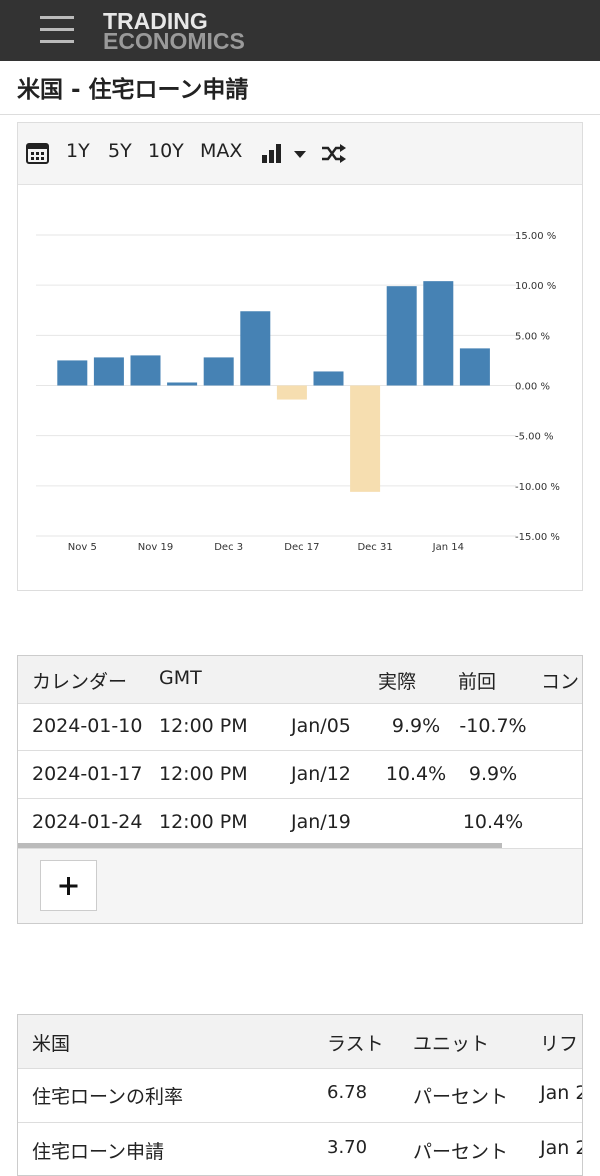 This screenshot has width=600, height=1176. Describe the element at coordinates (534, 437) in the screenshot. I see `y-tick-label: -5.00 %` at that location.